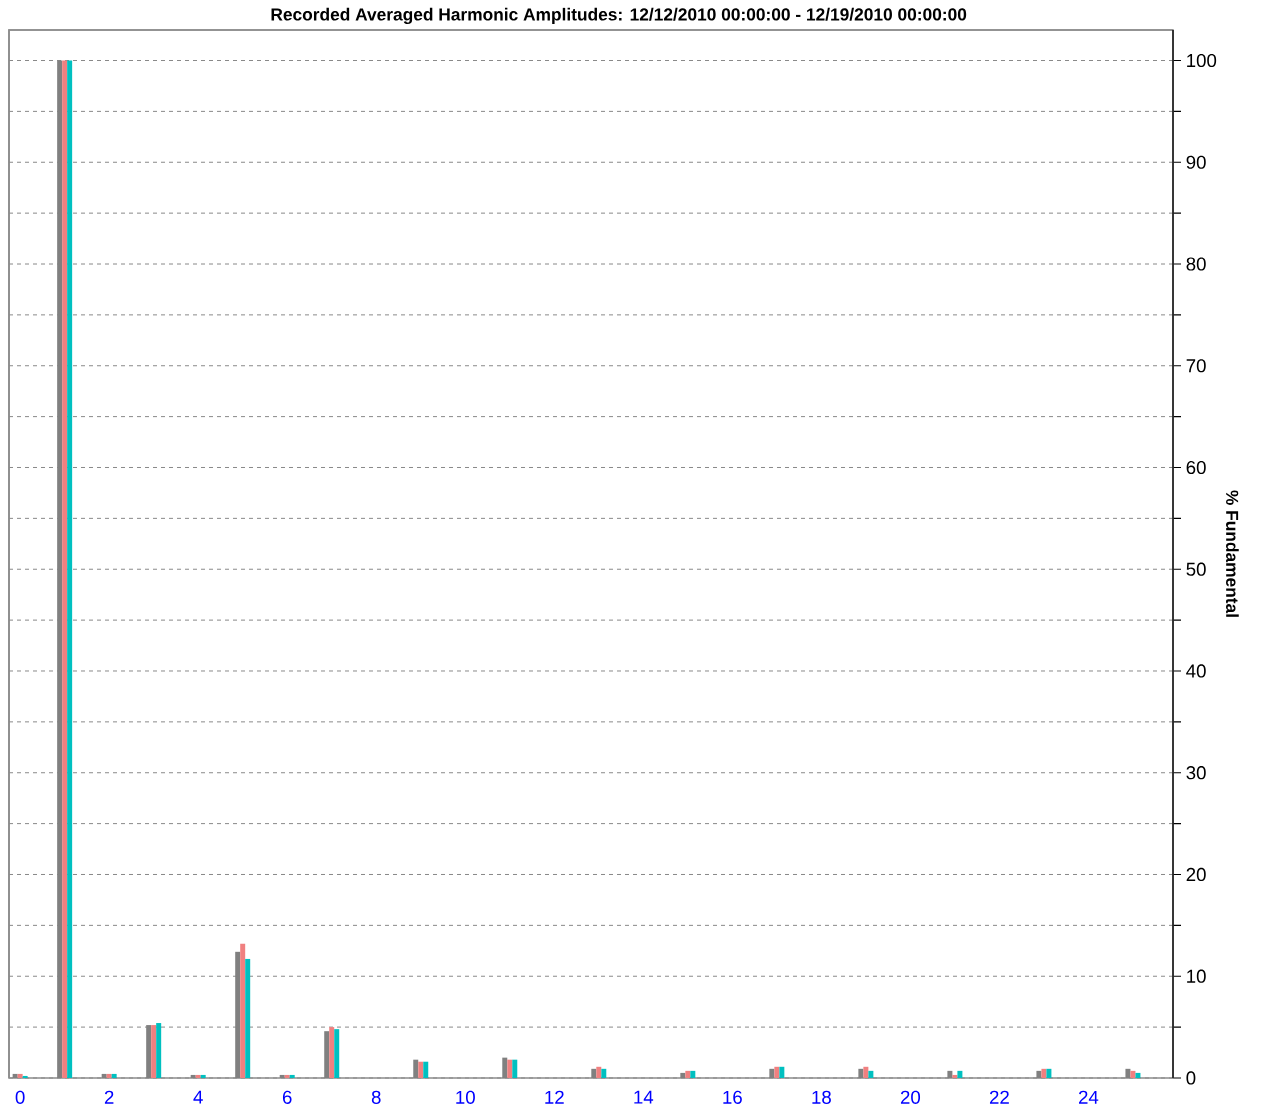 Image resolution: width=1264 pixels, height=1109 pixels. What do you see at coordinates (644, 1097) in the screenshot?
I see `x-tick-label: 14` at bounding box center [644, 1097].